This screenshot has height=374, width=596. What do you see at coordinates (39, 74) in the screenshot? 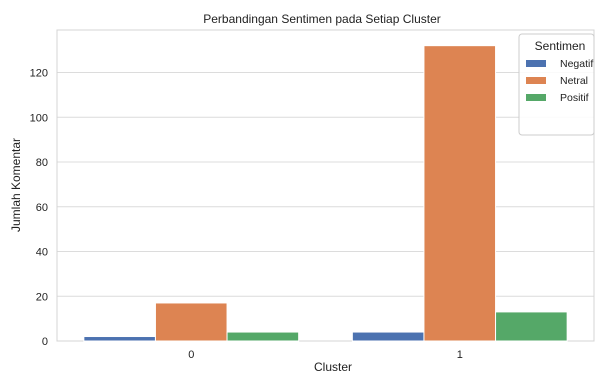
I see `y-tick-label: 120` at bounding box center [39, 74].